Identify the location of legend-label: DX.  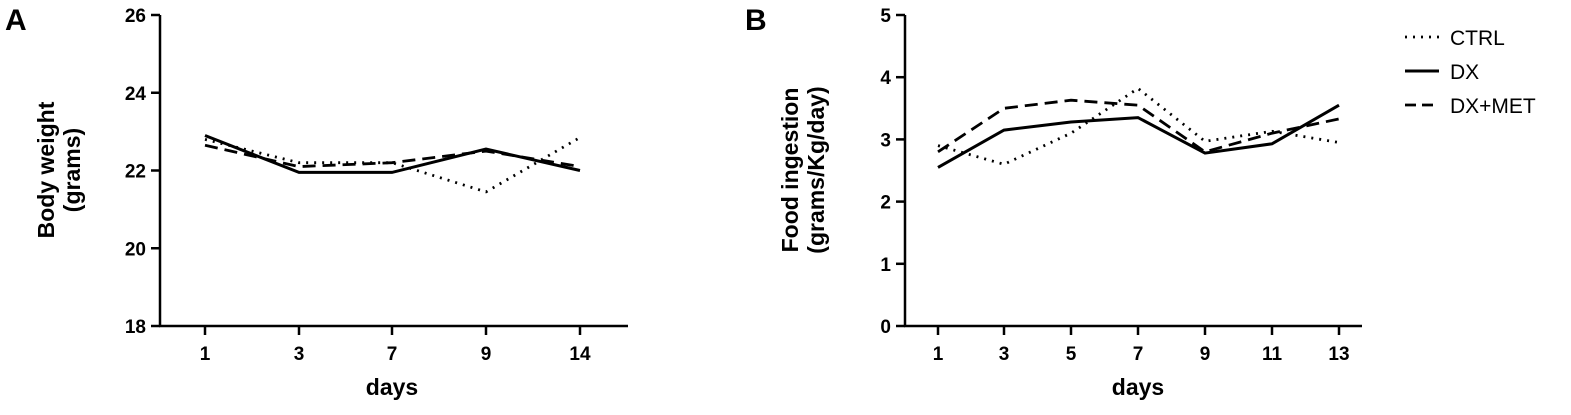
(1464, 72).